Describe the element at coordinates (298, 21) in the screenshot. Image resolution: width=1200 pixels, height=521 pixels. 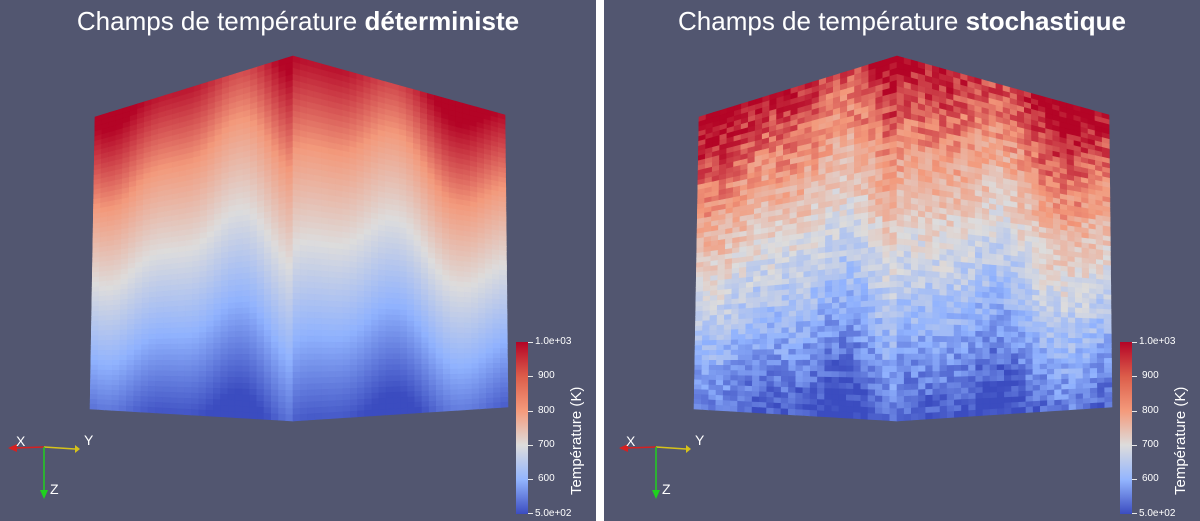
I see `panel-title: Champs de température déterministe` at that location.